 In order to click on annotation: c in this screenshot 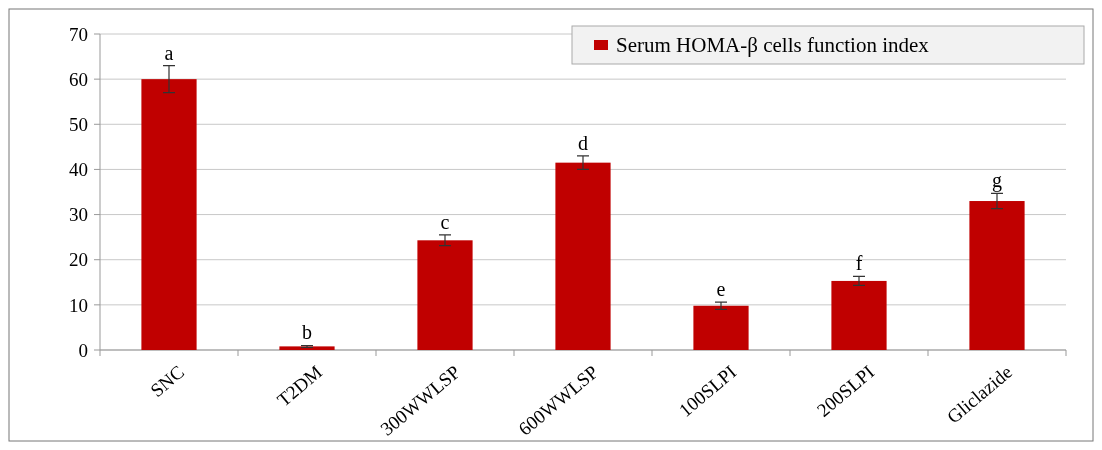, I will do `click(445, 221)`.